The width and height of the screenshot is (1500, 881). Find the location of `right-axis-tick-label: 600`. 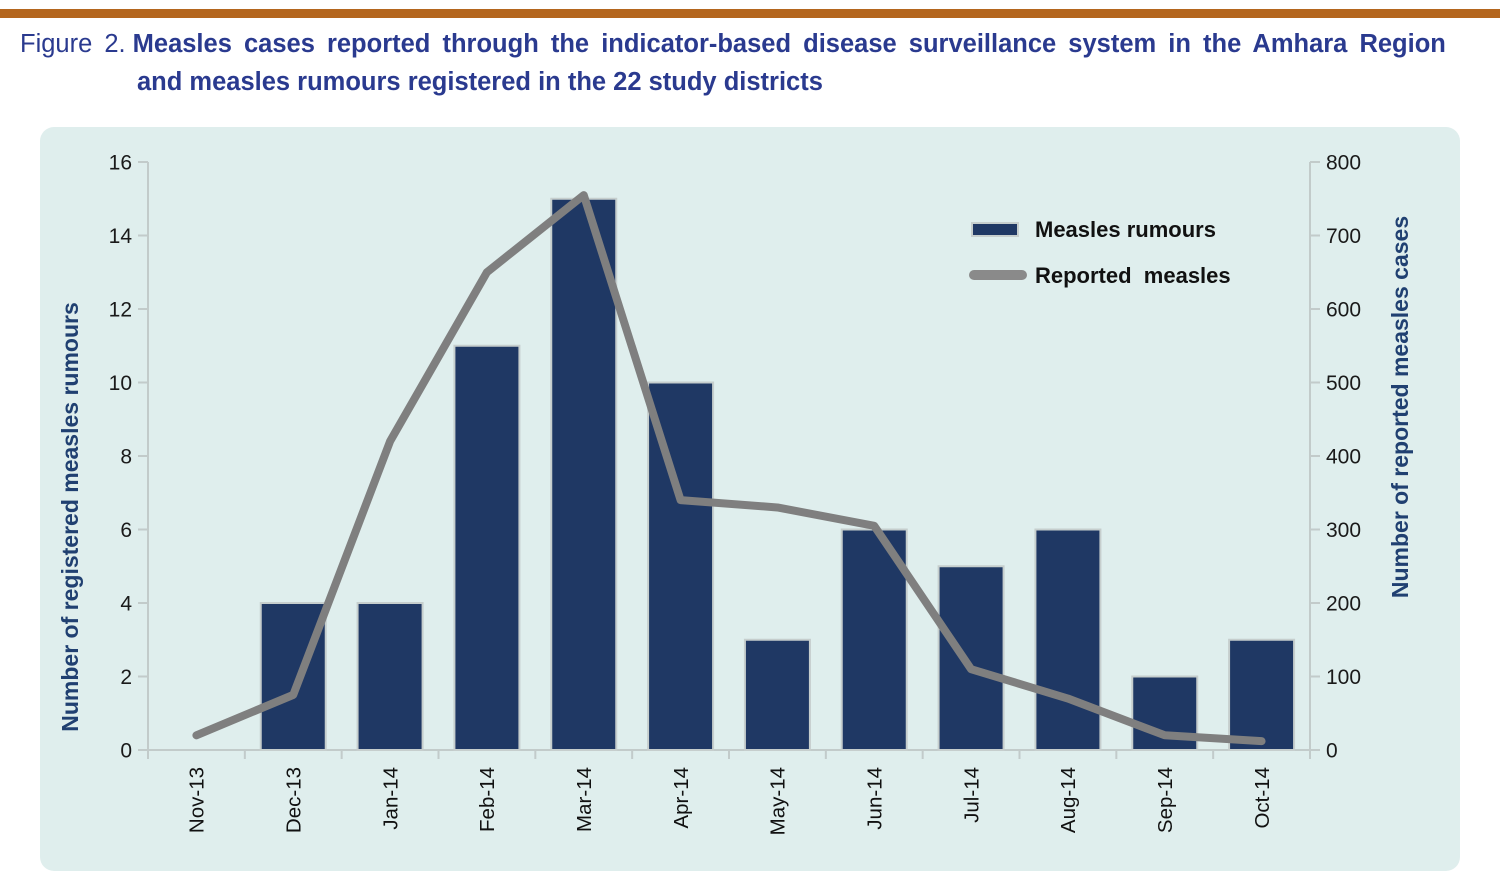

right-axis-tick-label: 600 is located at coordinates (1343, 309).